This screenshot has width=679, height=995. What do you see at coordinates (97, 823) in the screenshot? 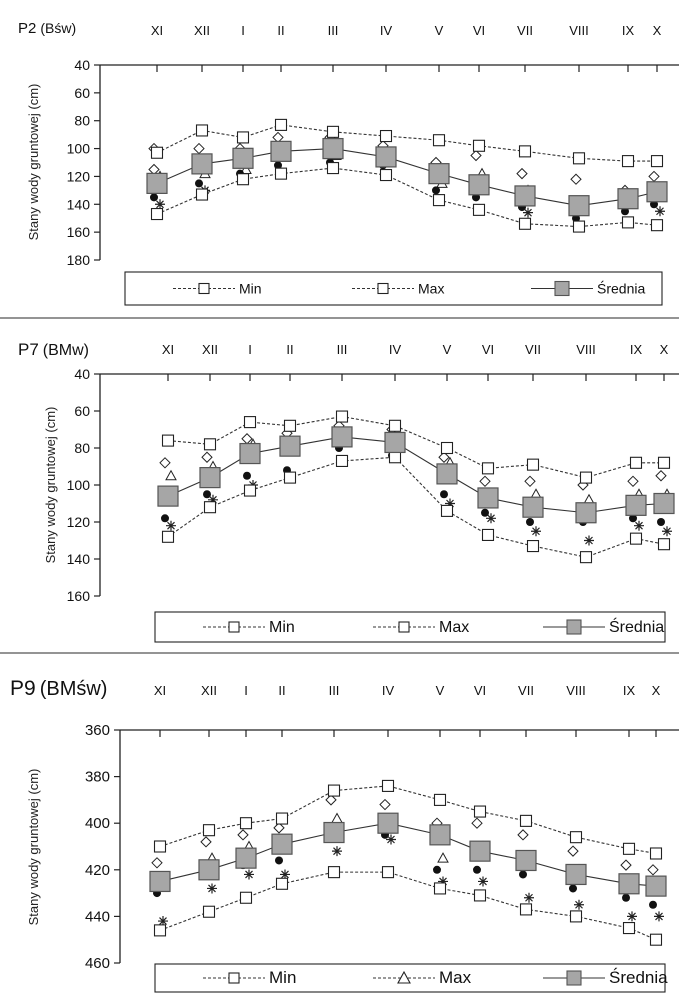
I see `y-tick-label: 400` at bounding box center [97, 823].